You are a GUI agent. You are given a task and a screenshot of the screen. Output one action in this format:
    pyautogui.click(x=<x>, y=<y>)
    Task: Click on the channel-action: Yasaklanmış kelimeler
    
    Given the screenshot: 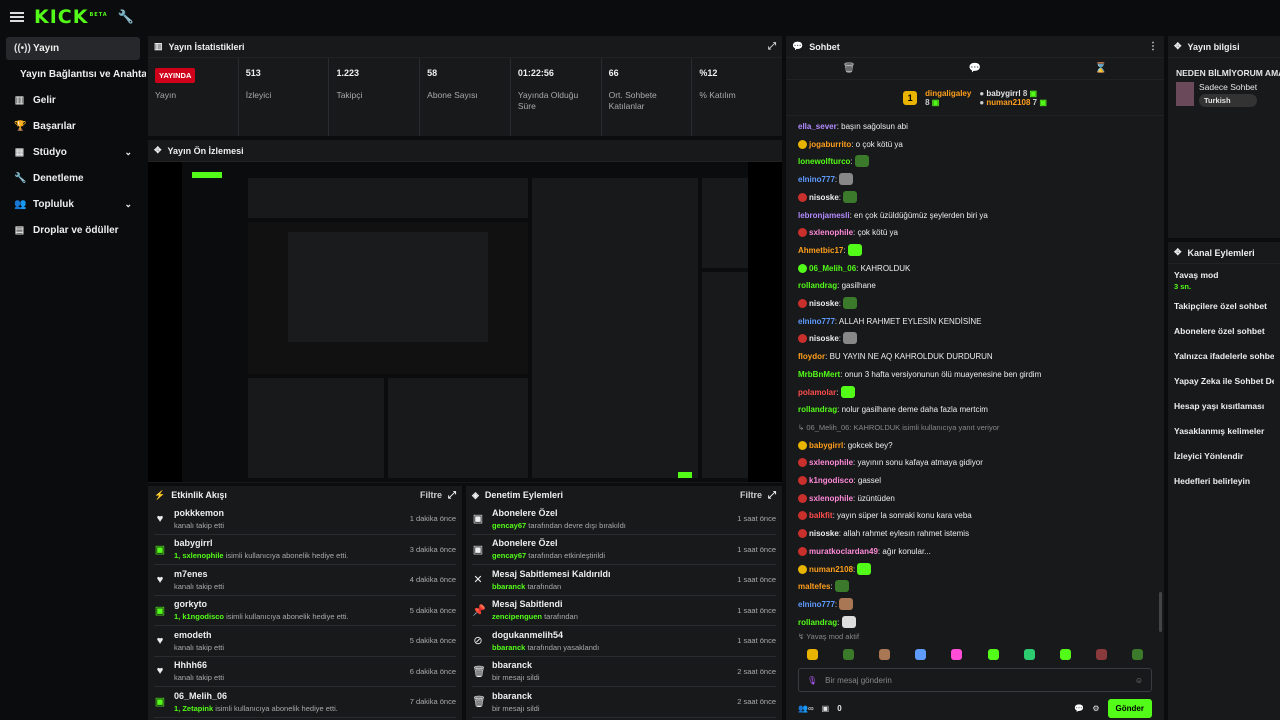 What is the action you would take?
    pyautogui.click(x=1224, y=430)
    